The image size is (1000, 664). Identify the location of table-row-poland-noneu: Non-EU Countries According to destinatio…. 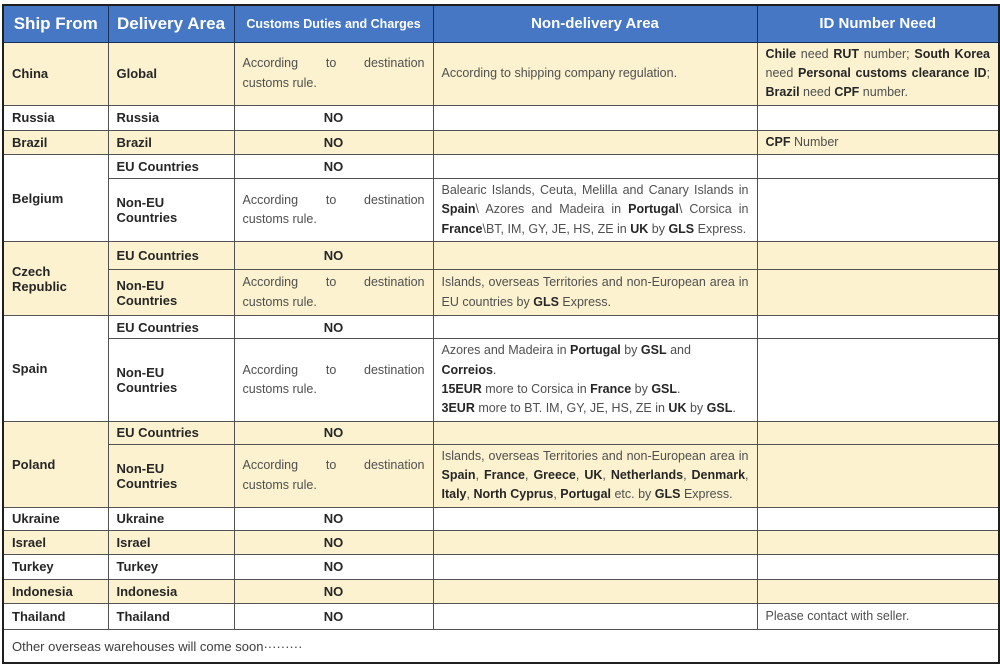
(501, 475).